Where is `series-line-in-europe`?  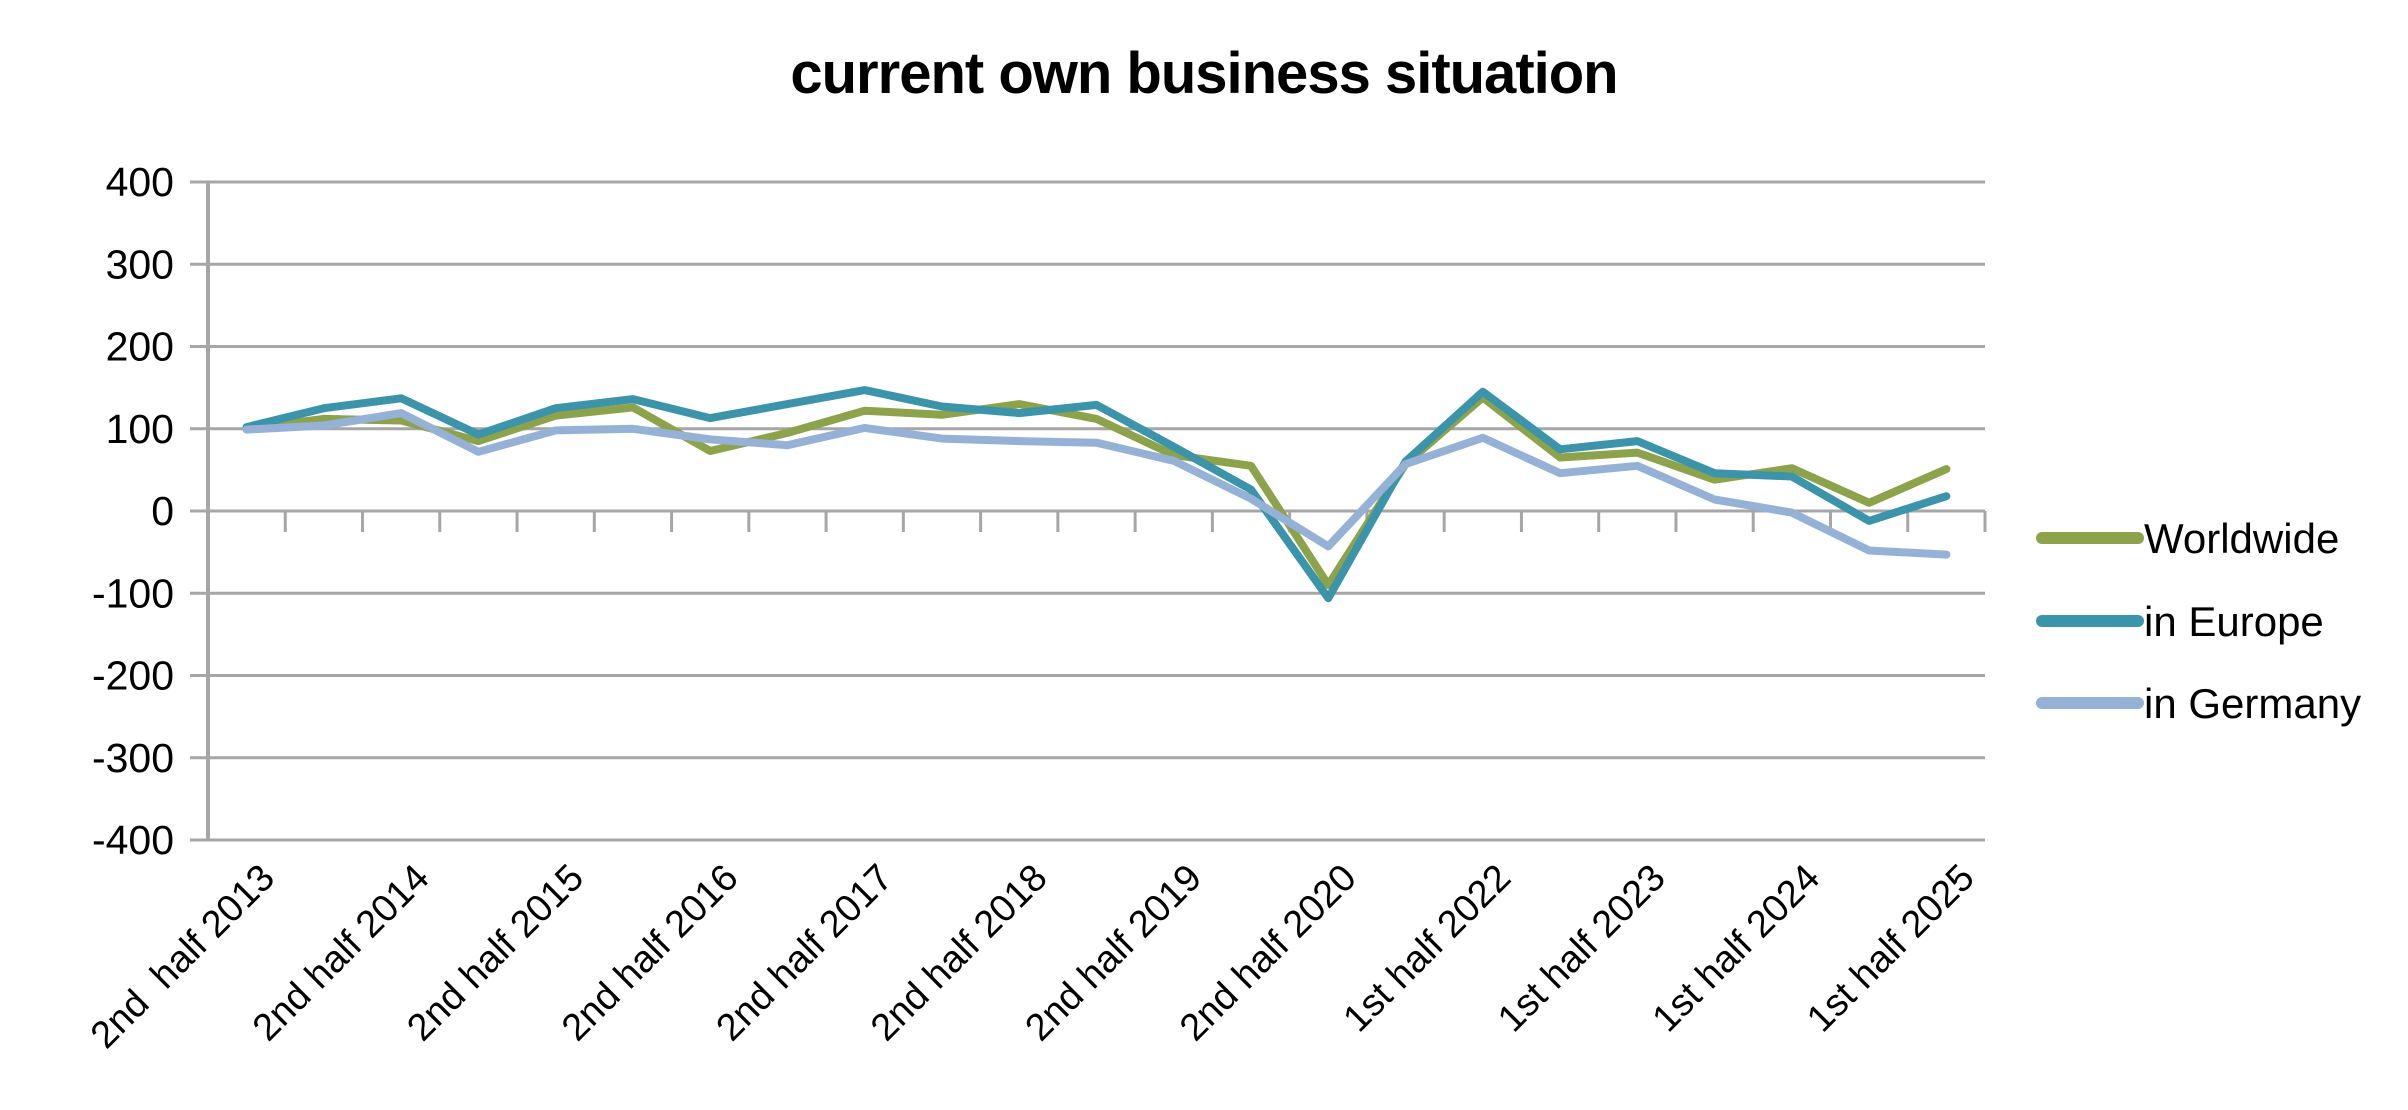
series-line-in-europe is located at coordinates (1096, 494).